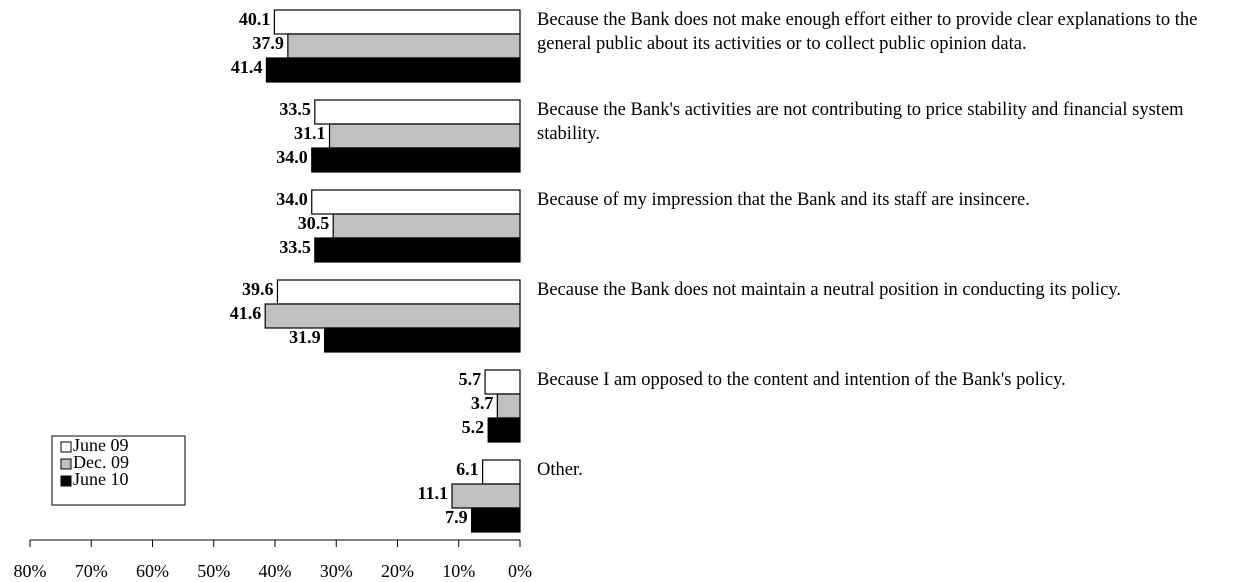 This screenshot has height=582, width=1243. What do you see at coordinates (397, 571) in the screenshot?
I see `x-tick-label: 20%` at bounding box center [397, 571].